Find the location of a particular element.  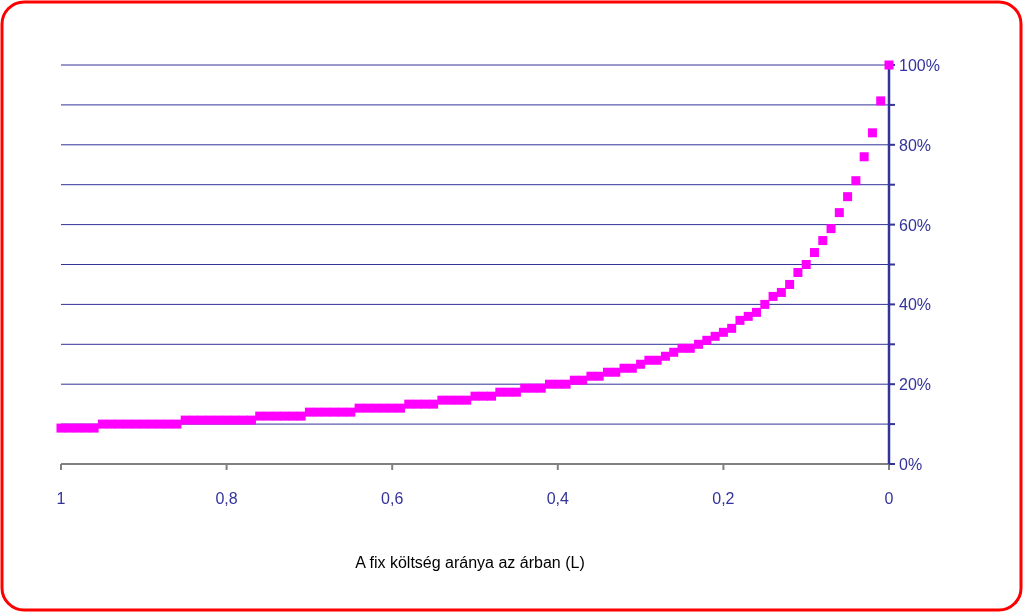

x-tick-label: 1 is located at coordinates (61, 498).